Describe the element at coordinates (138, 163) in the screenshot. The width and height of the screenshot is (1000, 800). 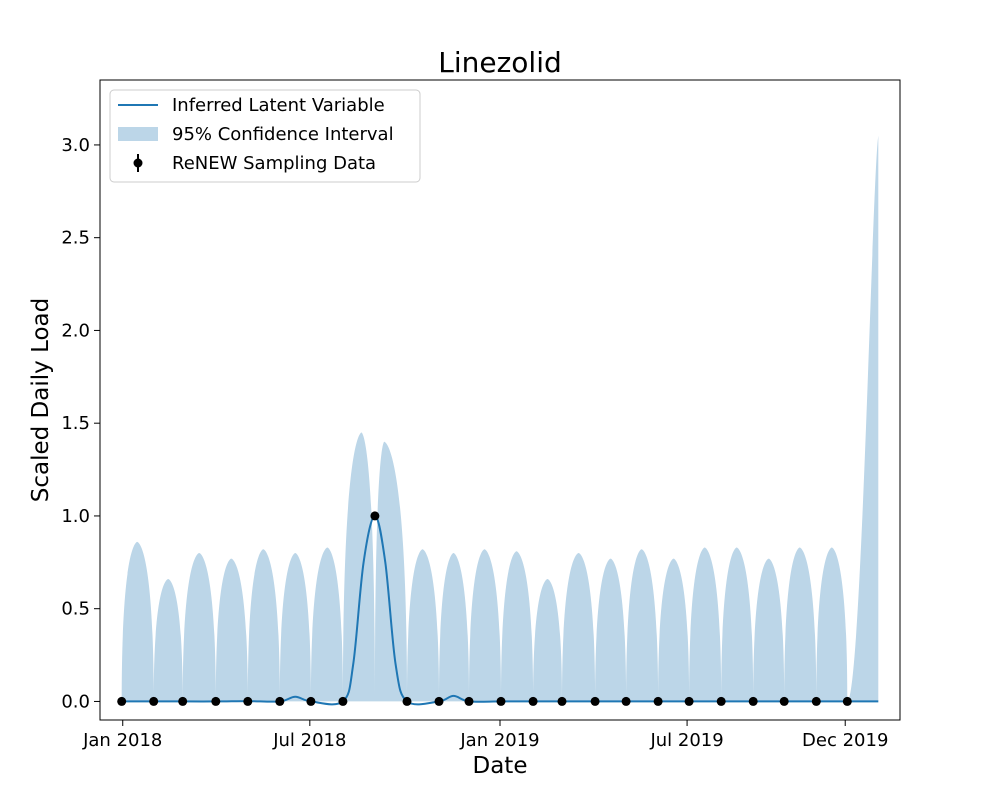
I see `legend-point-swatch` at that location.